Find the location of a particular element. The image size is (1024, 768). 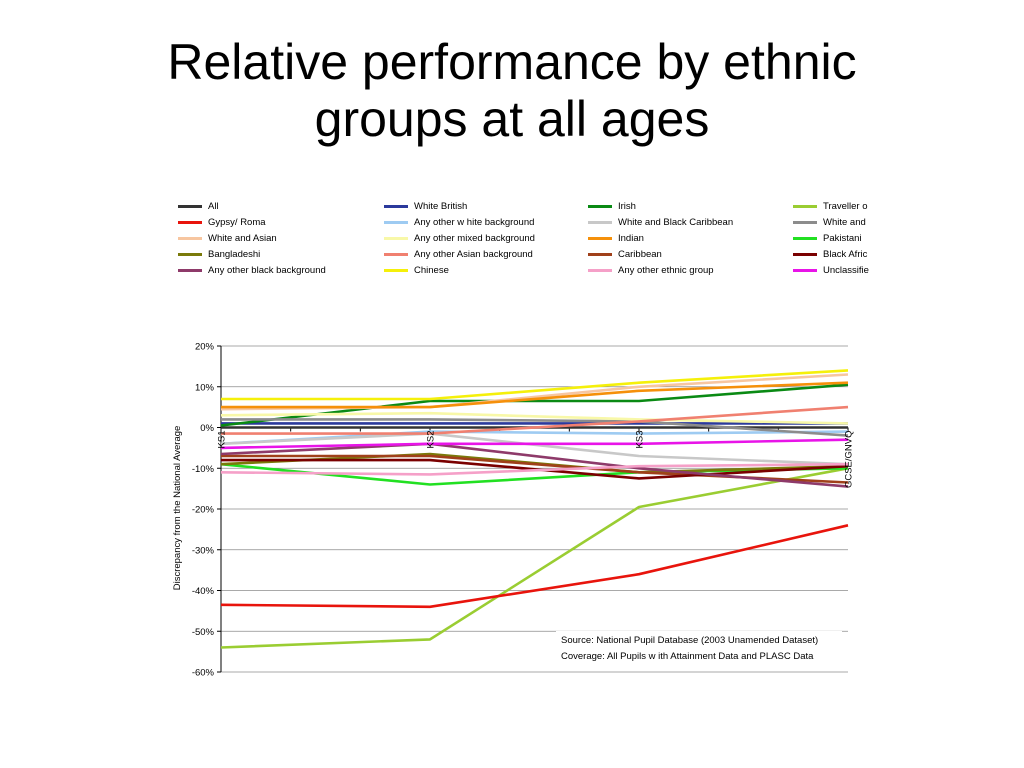

legend-label: Any other black background is located at coordinates (267, 270).